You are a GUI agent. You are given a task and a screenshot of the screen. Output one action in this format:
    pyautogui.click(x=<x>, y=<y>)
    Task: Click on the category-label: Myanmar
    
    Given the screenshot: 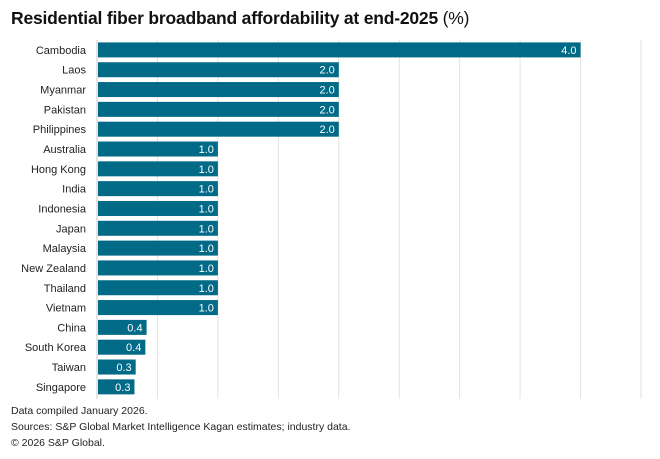 What is the action you would take?
    pyautogui.click(x=63, y=91)
    